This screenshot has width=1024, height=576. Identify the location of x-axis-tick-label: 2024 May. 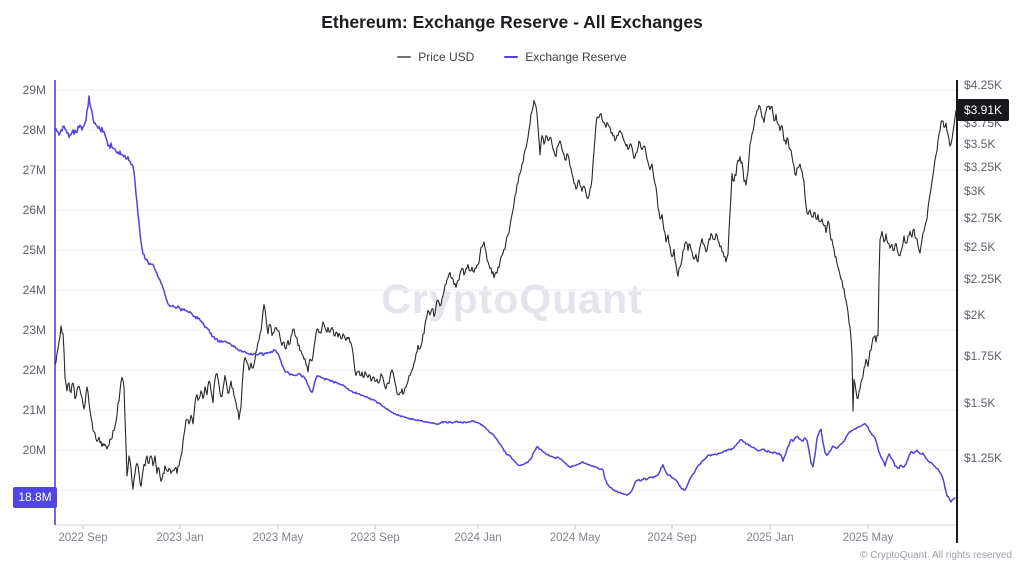
(575, 538).